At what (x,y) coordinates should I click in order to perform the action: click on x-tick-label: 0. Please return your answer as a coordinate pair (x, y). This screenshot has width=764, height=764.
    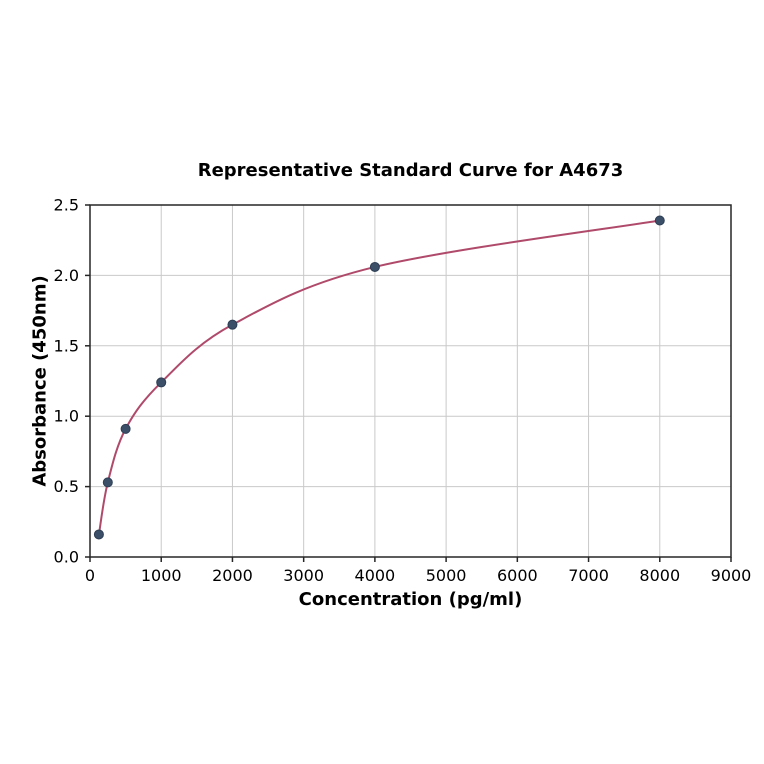
    Looking at the image, I should click on (90, 575).